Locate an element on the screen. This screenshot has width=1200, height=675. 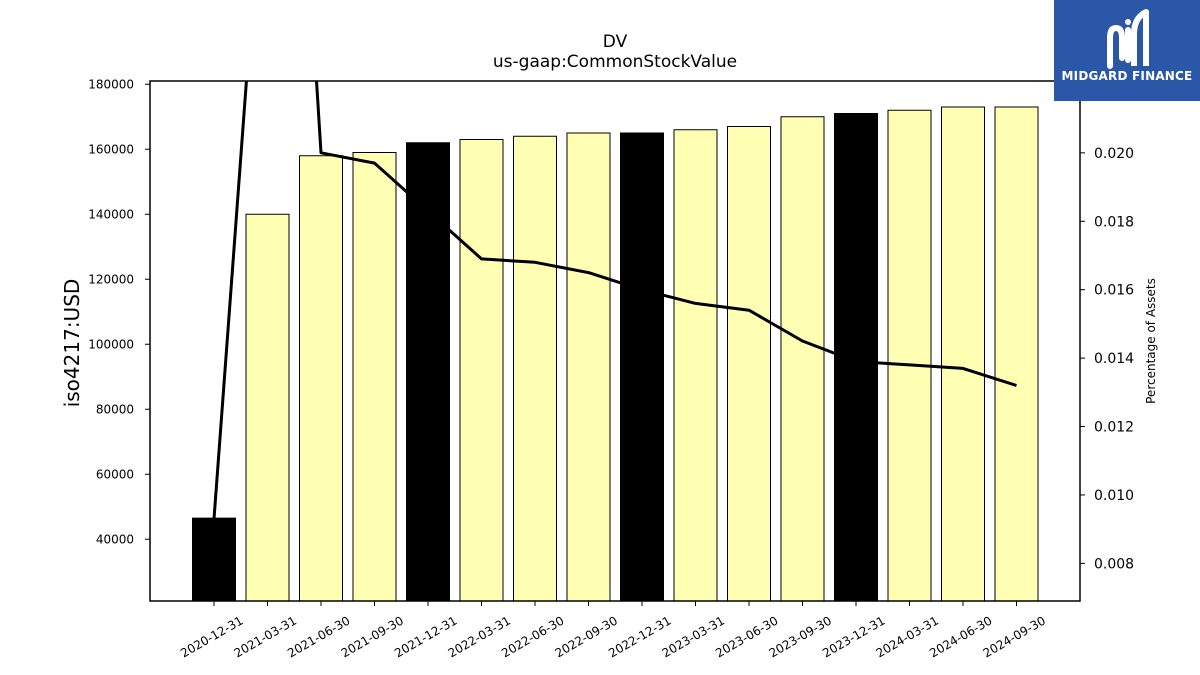
y-tick-label: 100000 is located at coordinates (111, 344).